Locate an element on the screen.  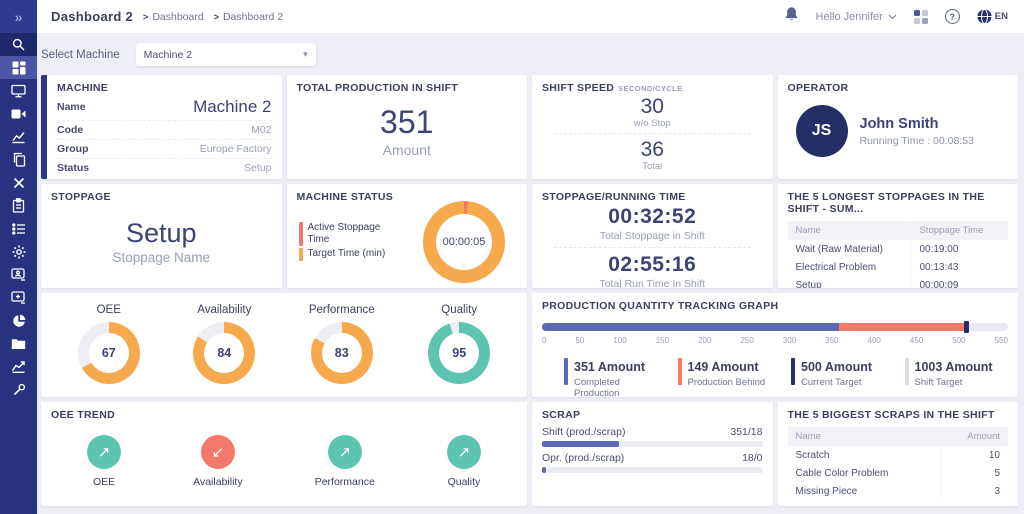
machine-group-value: Europe Factory is located at coordinates (235, 149).